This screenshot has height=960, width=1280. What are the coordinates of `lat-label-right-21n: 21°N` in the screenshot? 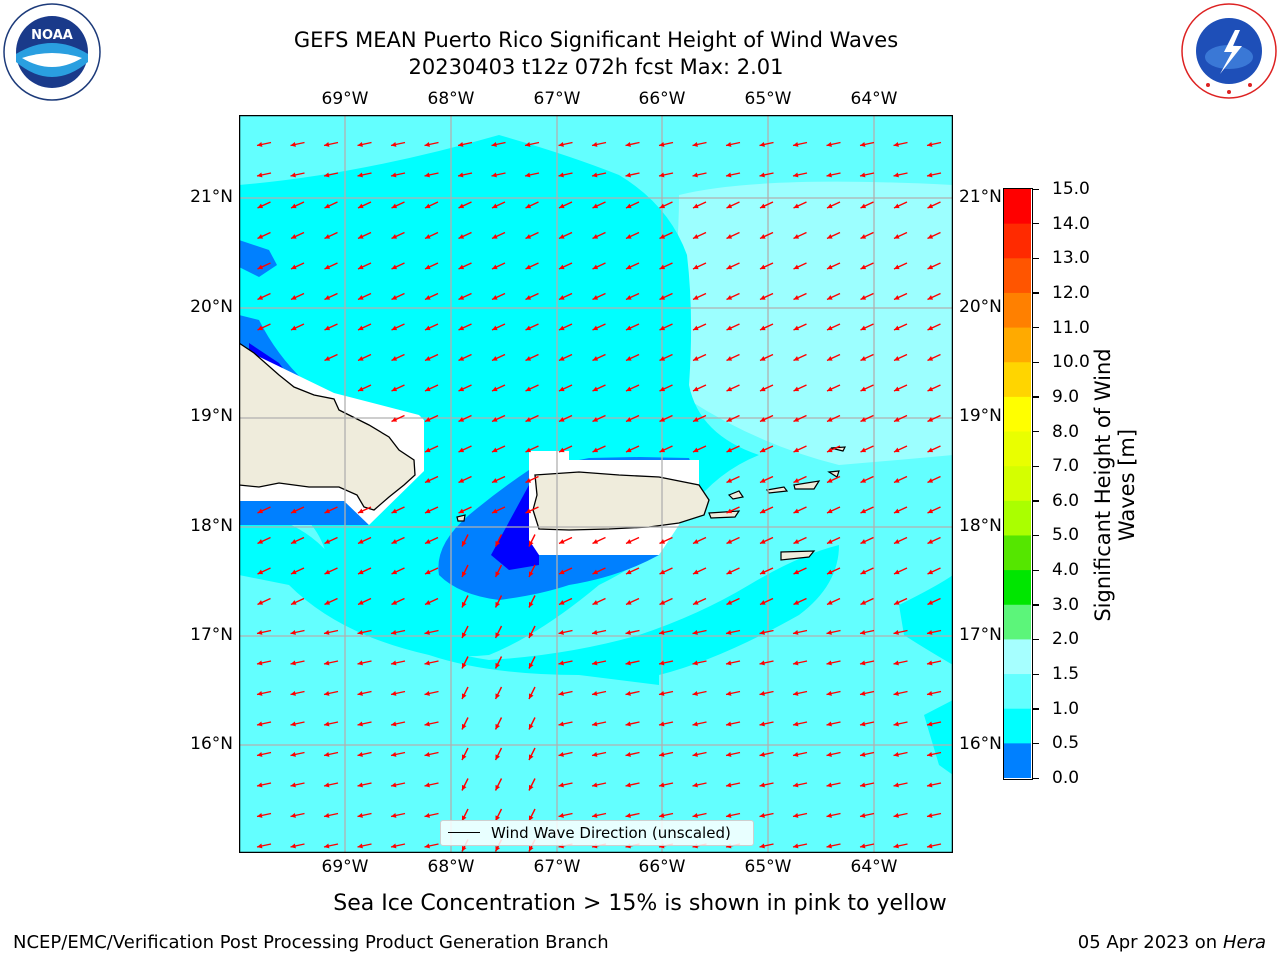 It's located at (980, 197).